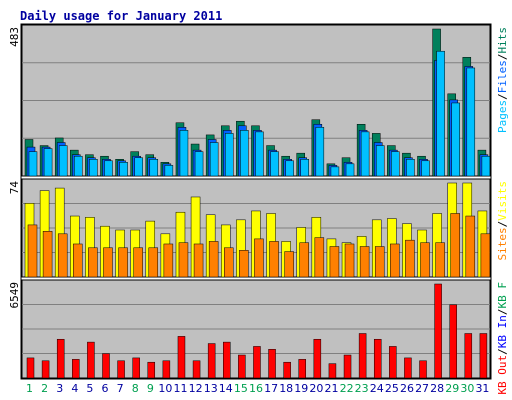 The width and height of the screenshot is (512, 400). I want to click on day-label: 21, so click(331, 388).